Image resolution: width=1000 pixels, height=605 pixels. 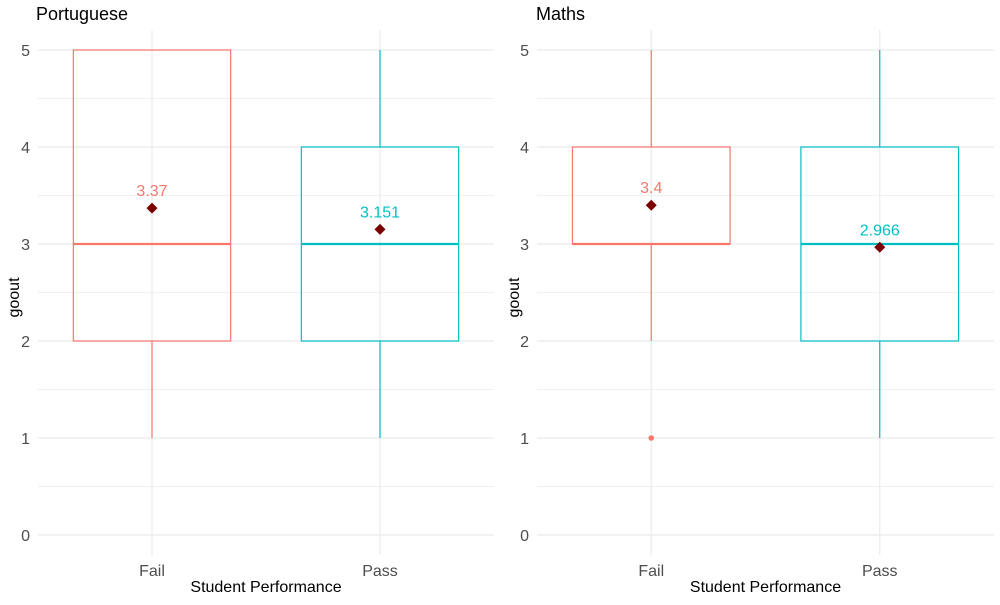 What do you see at coordinates (560, 14) in the screenshot?
I see `panel-title: Maths` at bounding box center [560, 14].